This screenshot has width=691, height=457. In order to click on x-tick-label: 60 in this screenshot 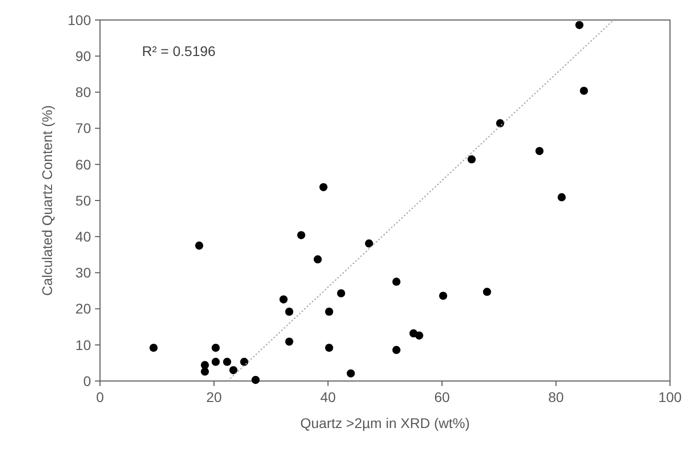, I will do `click(442, 397)`.